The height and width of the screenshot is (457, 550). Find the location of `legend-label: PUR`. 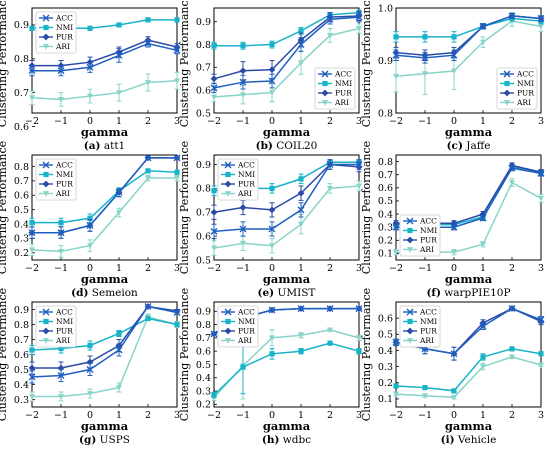

legend-label: PUR is located at coordinates (64, 37).